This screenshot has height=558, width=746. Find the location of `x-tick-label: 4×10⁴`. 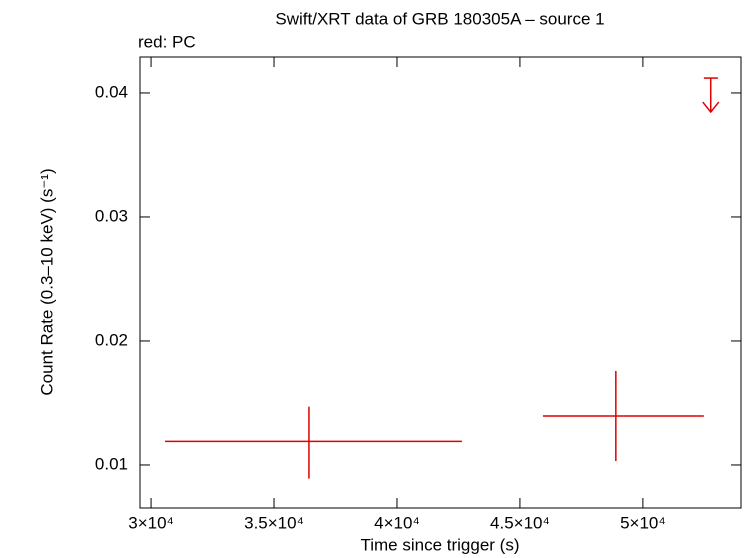

x-tick-label: 4×10⁴ is located at coordinates (397, 522).